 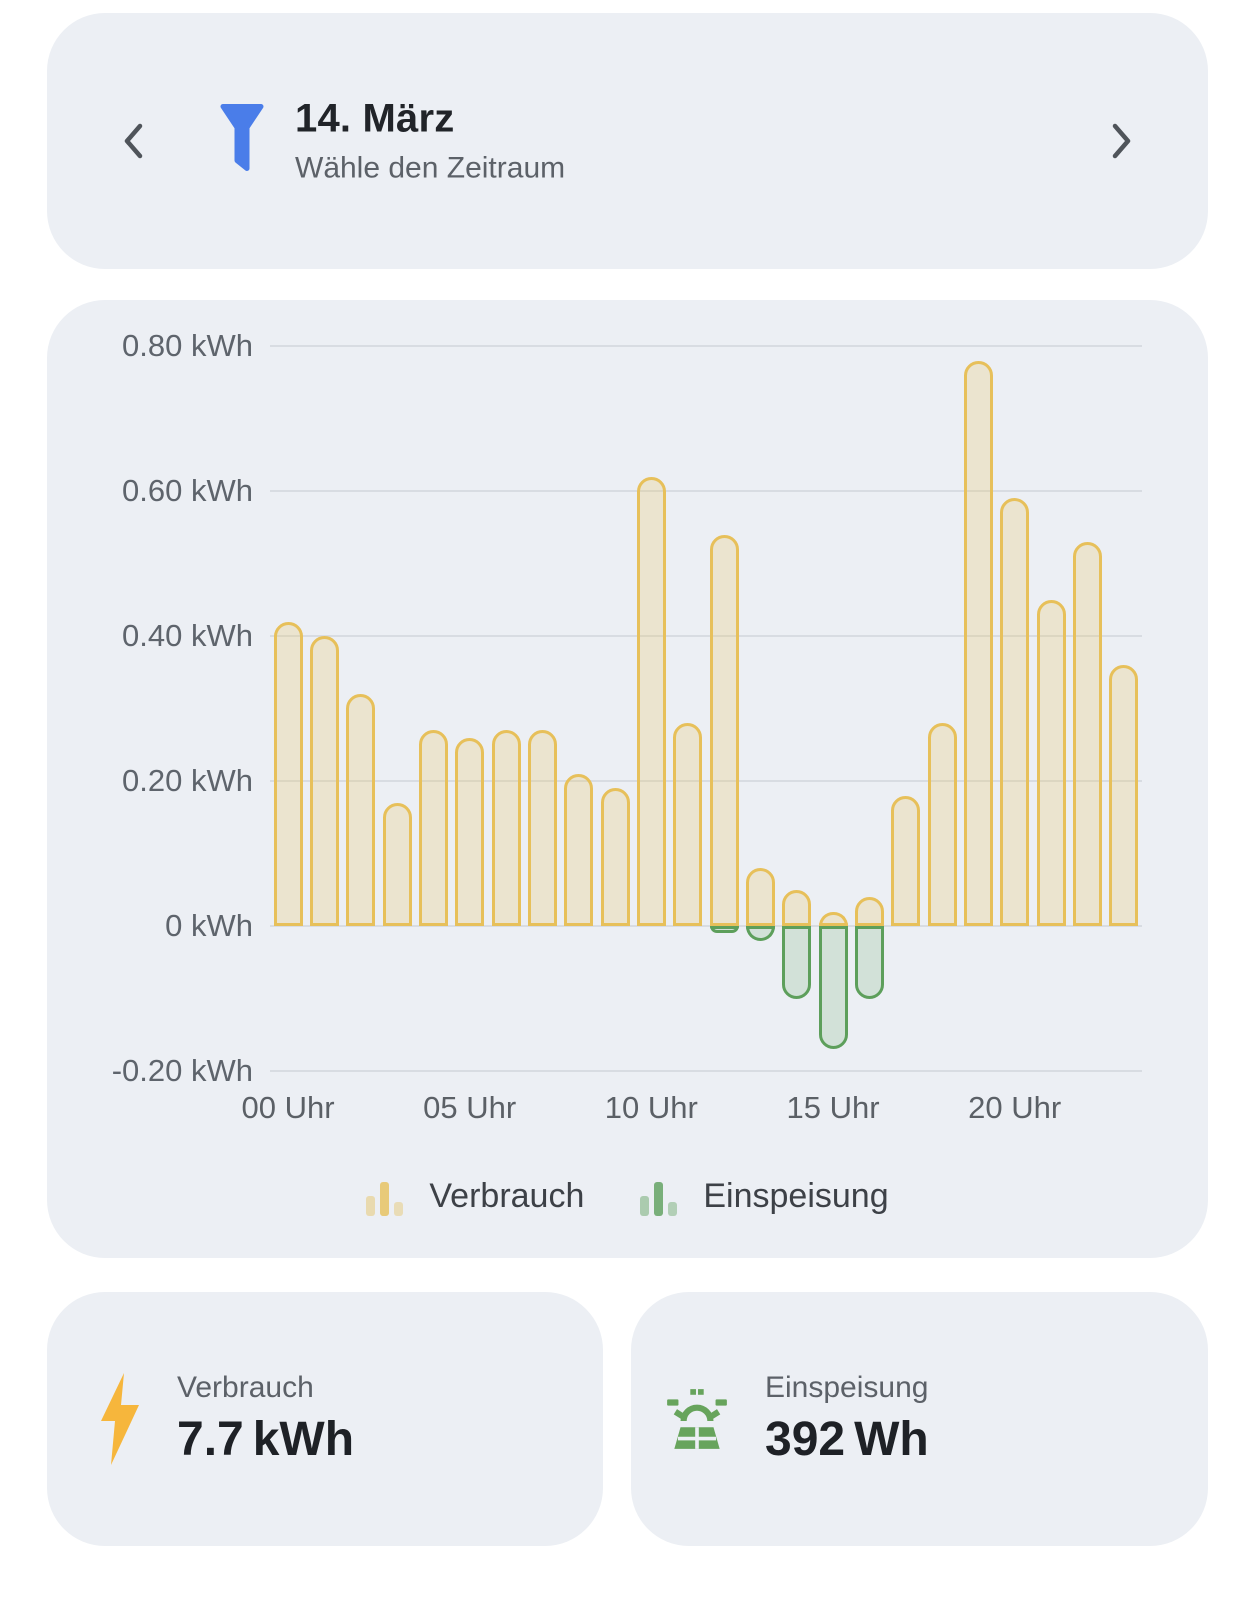 I want to click on legend-label: Einspeisung, so click(x=796, y=1195).